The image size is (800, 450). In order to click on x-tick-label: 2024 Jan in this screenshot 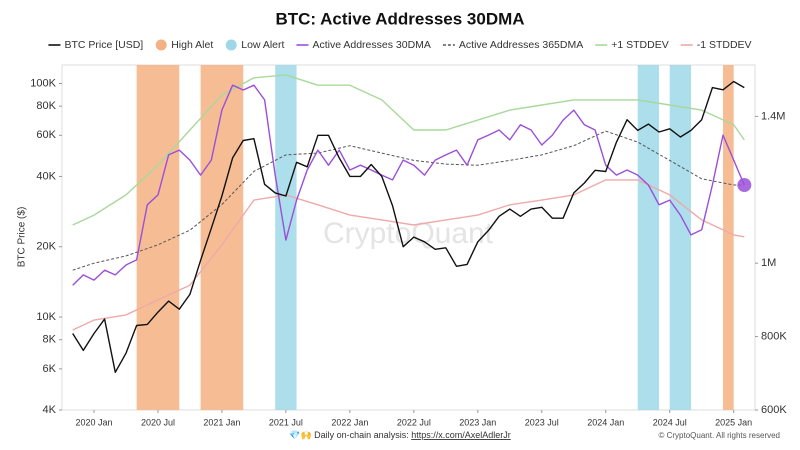, I will do `click(605, 422)`.